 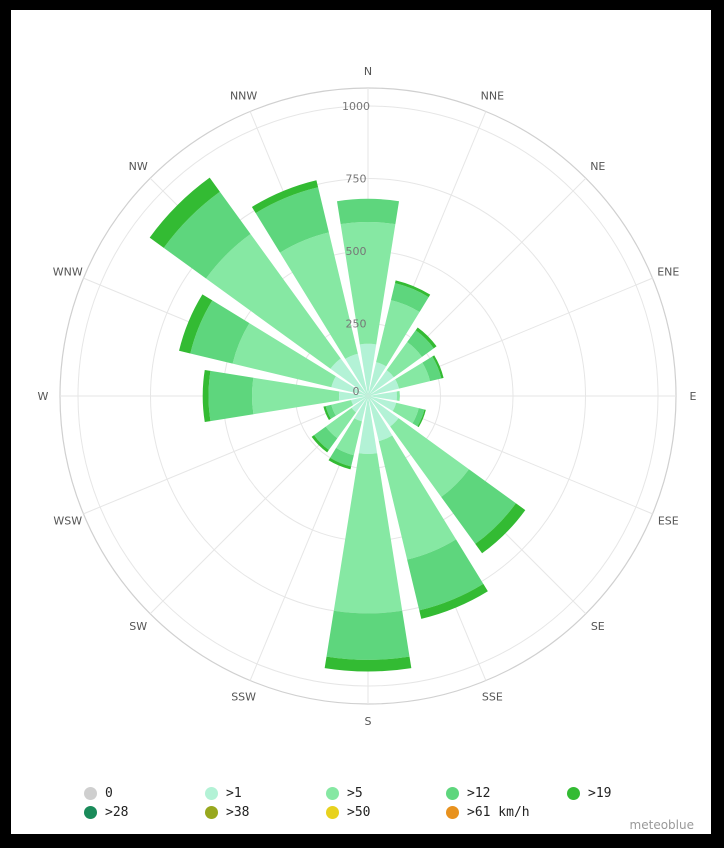 What do you see at coordinates (243, 696) in the screenshot?
I see `direction-label-ssw: SSW` at bounding box center [243, 696].